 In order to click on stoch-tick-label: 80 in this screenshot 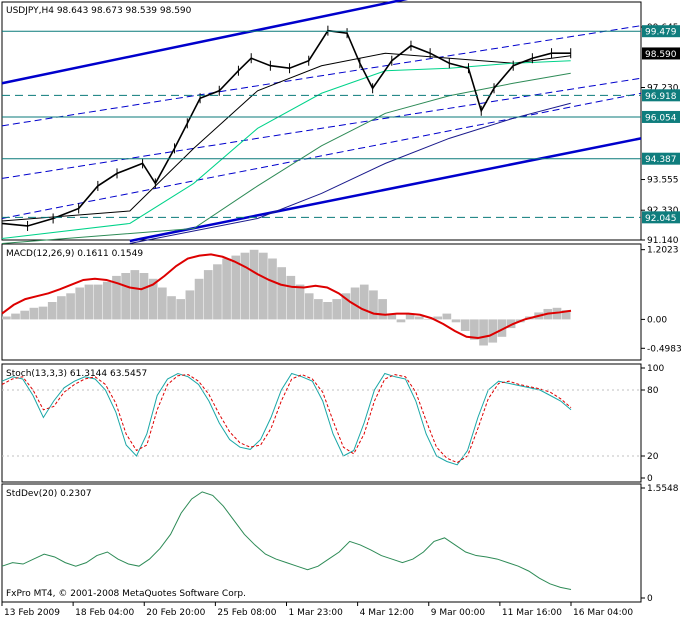, I will do `click(653, 391)`.